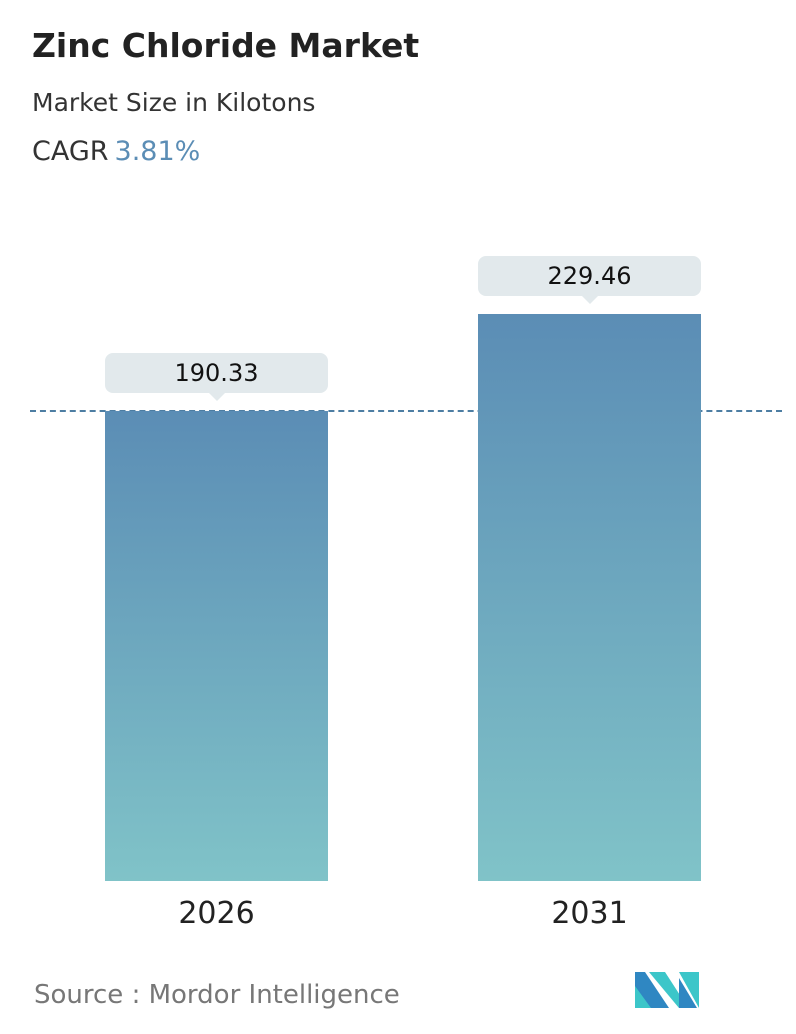 This screenshot has height=1034, width=796. Describe the element at coordinates (589, 279) in the screenshot. I see `data-label-2031: 229.46` at that location.